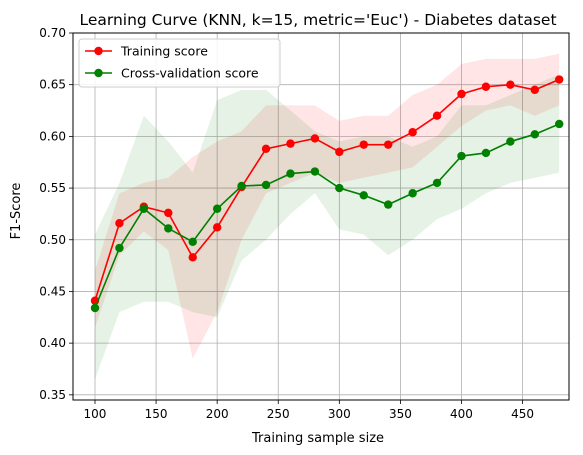 The image size is (583, 455). Describe the element at coordinates (400, 414) in the screenshot. I see `x-tick-label: 350` at that location.